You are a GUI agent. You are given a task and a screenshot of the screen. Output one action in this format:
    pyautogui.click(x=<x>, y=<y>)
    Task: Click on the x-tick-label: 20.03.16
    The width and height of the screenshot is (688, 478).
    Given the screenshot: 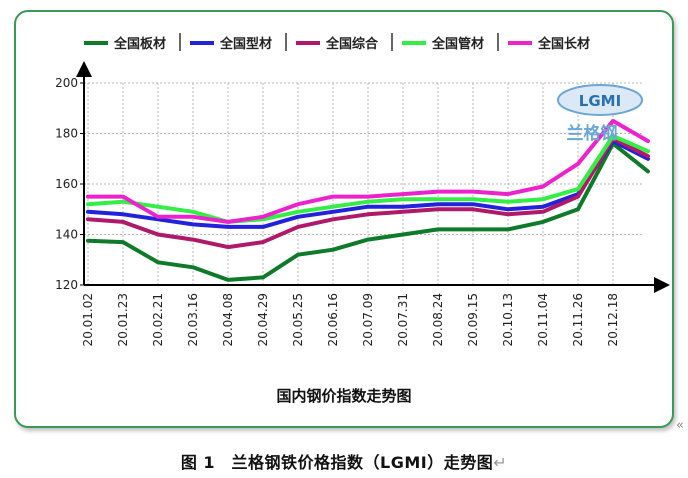 What is the action you would take?
    pyautogui.click(x=193, y=319)
    